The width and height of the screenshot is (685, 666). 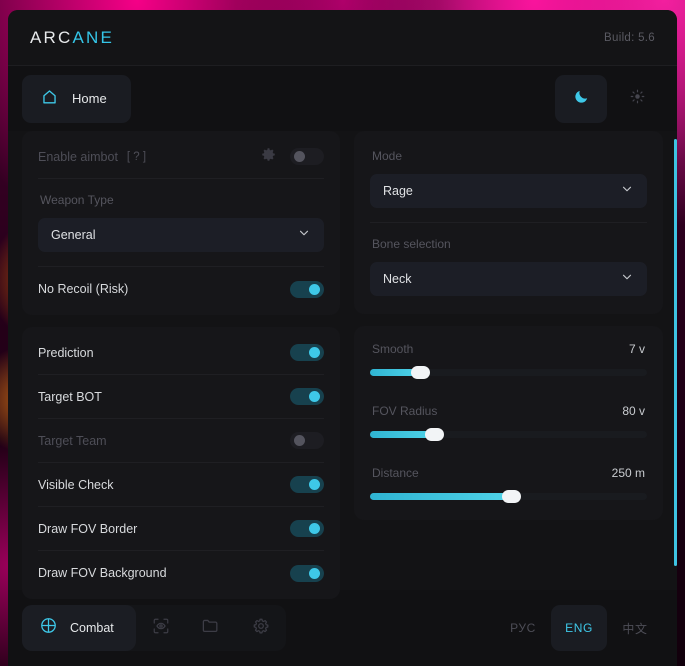 I want to click on slider-label: FOV Radius, so click(x=405, y=411).